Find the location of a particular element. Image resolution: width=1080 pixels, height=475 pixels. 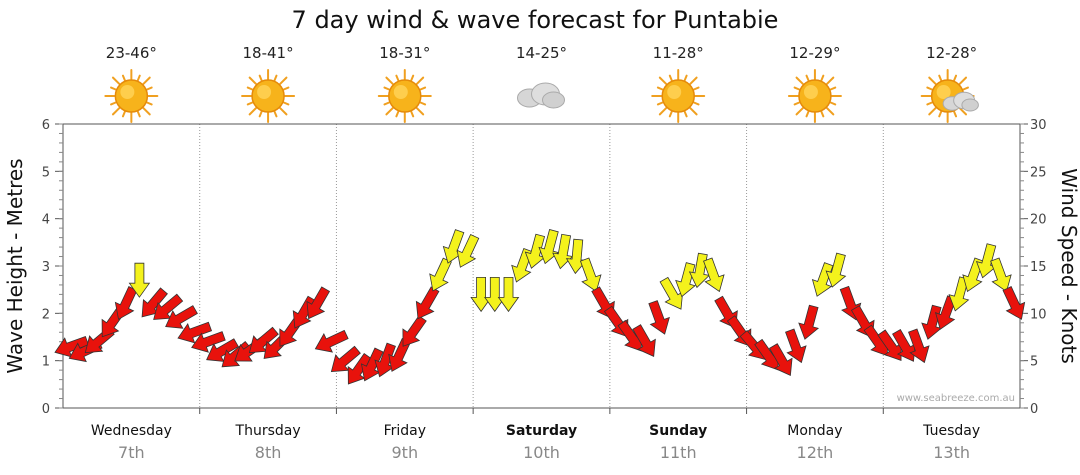

day-name: Wednesday is located at coordinates (131, 431).